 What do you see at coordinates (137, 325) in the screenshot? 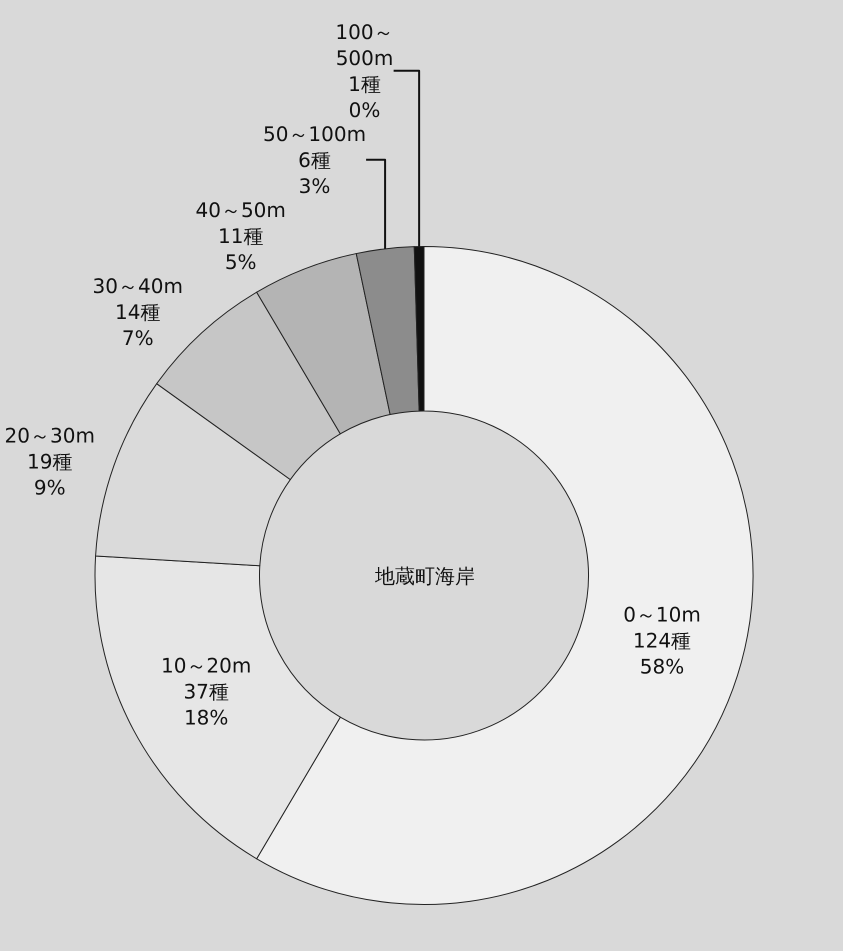
I see `data-label: 14種 7%` at bounding box center [137, 325].